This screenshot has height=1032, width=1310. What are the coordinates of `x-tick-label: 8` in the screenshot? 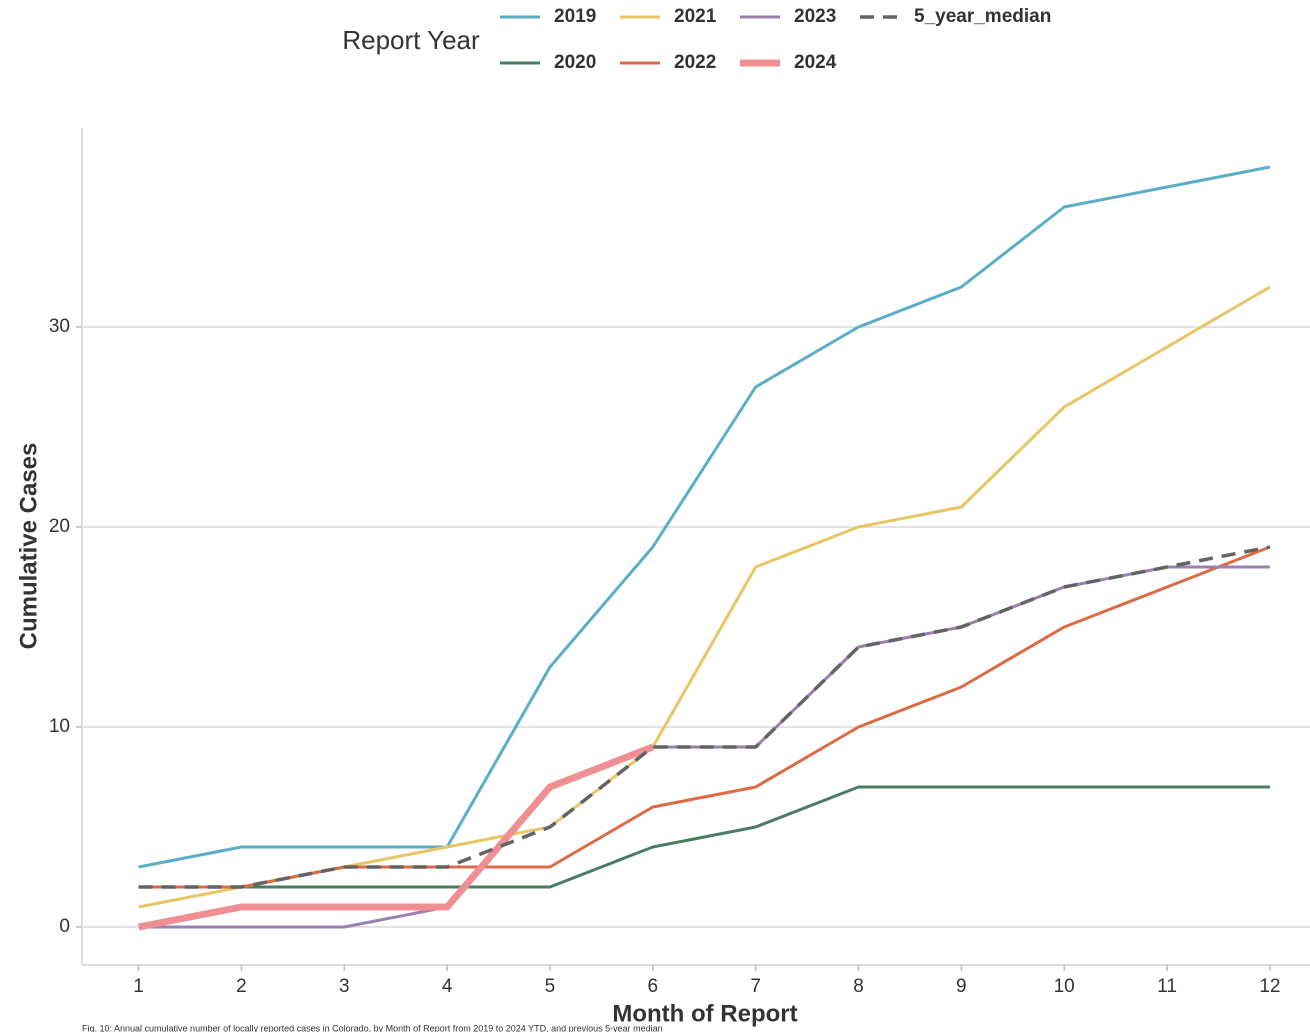 It's located at (858, 986).